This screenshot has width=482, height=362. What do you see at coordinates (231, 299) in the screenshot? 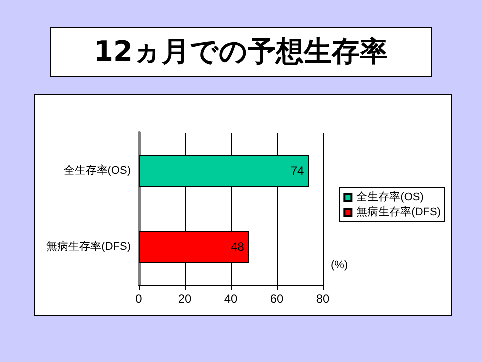
I see `x-tick-label: 40` at bounding box center [231, 299].